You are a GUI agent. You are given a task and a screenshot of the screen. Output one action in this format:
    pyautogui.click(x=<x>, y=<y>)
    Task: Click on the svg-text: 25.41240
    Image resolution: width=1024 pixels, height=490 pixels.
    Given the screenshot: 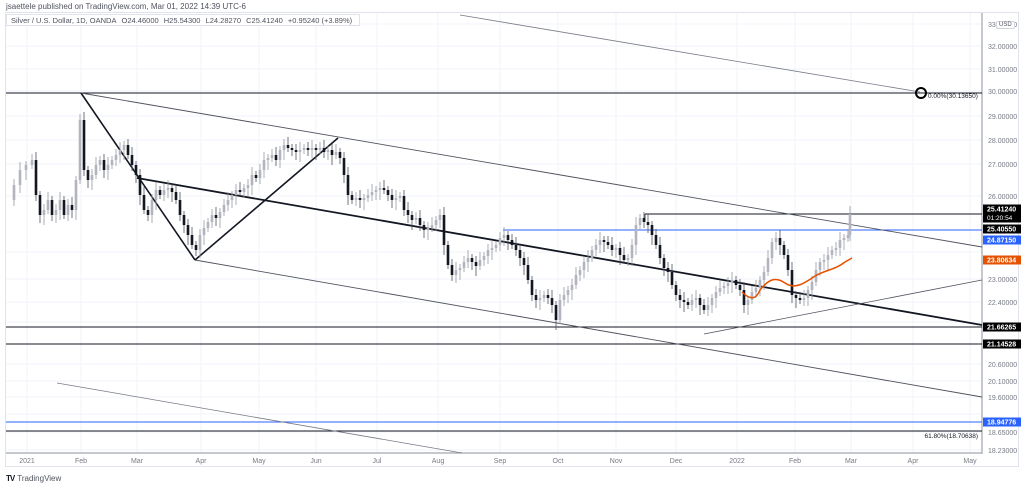 What is the action you would take?
    pyautogui.click(x=1001, y=210)
    